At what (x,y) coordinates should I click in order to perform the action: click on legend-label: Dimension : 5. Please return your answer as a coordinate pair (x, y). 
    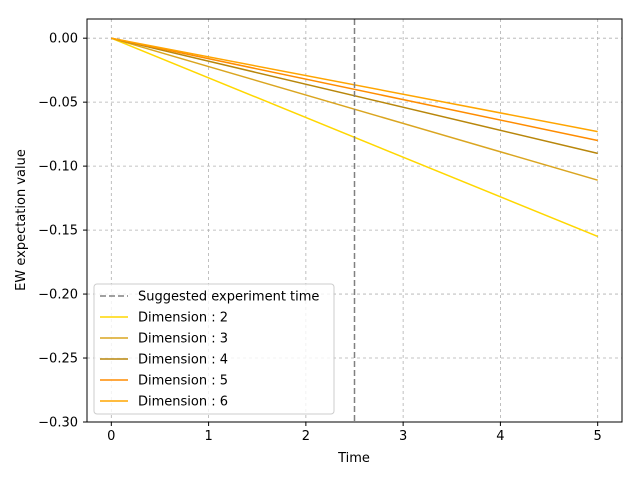
    Looking at the image, I should click on (183, 381).